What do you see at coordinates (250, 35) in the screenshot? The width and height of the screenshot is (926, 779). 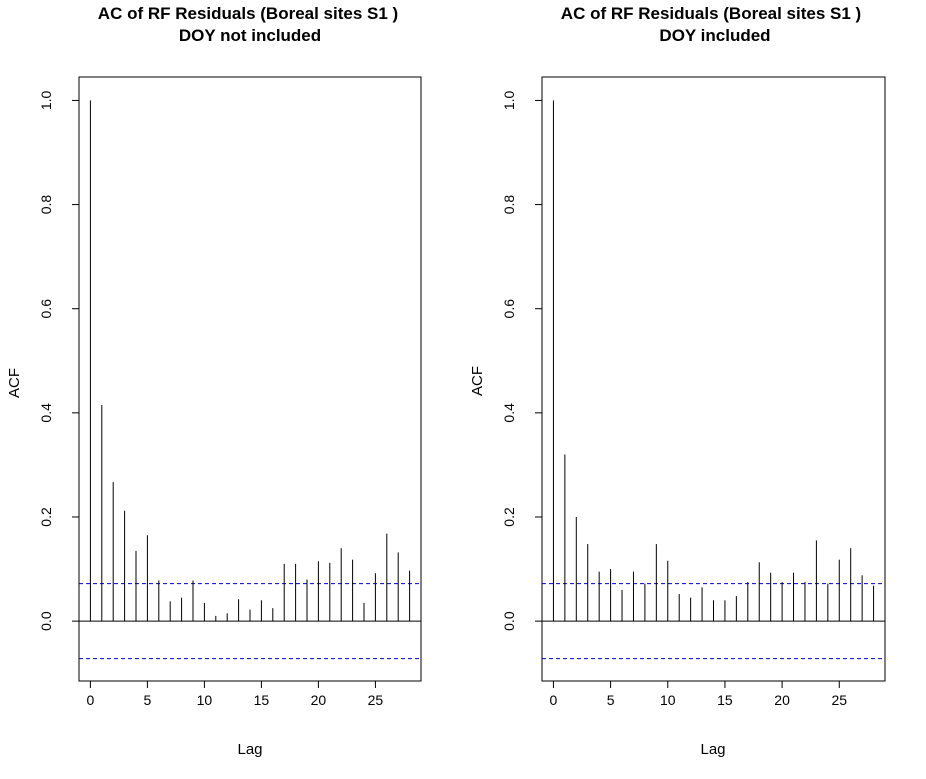 I see `chart-subtitle: DOY not included` at bounding box center [250, 35].